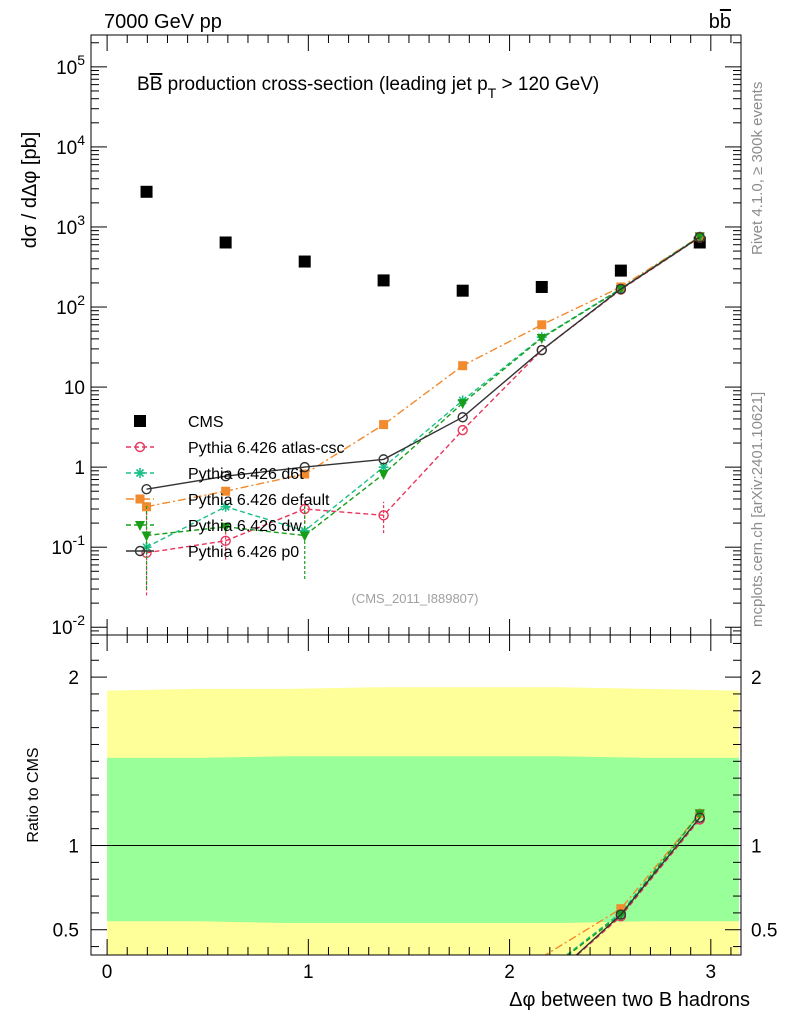 The image size is (786, 1024). I want to click on data-point-2-3-d2, so click(383, 467).